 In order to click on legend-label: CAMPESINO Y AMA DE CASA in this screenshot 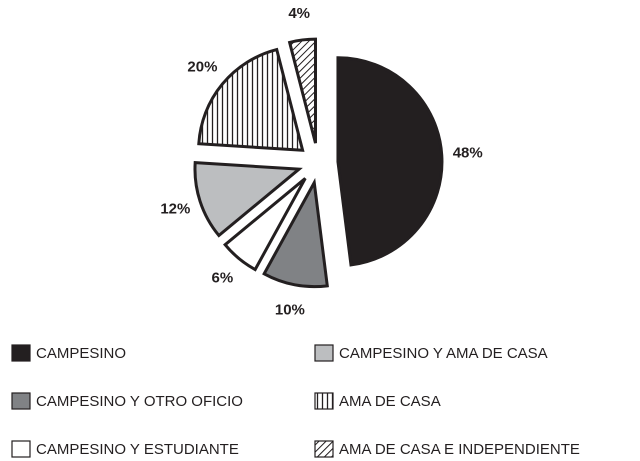, I will do `click(443, 353)`.